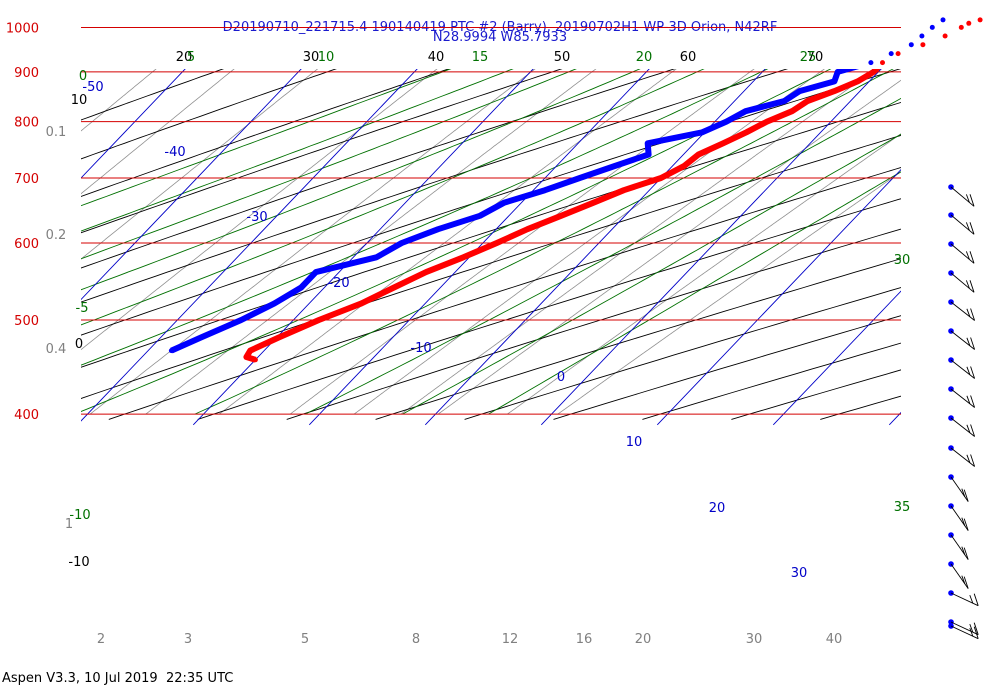  I want to click on mixing-ratio-label: 0.4, so click(56, 349).